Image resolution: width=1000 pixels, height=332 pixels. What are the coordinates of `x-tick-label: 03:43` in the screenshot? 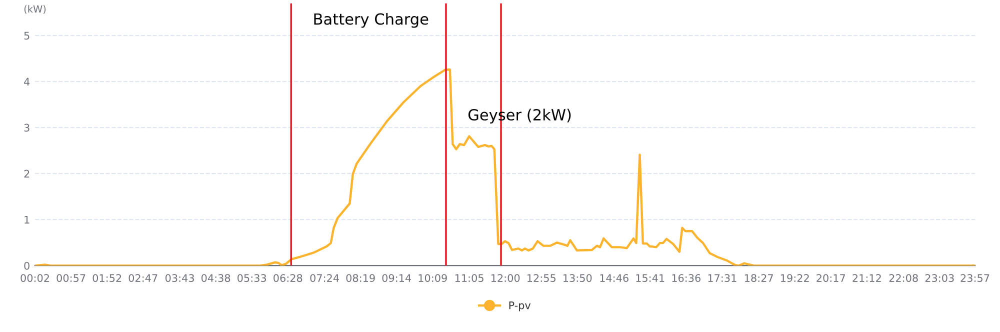 It's located at (179, 278).